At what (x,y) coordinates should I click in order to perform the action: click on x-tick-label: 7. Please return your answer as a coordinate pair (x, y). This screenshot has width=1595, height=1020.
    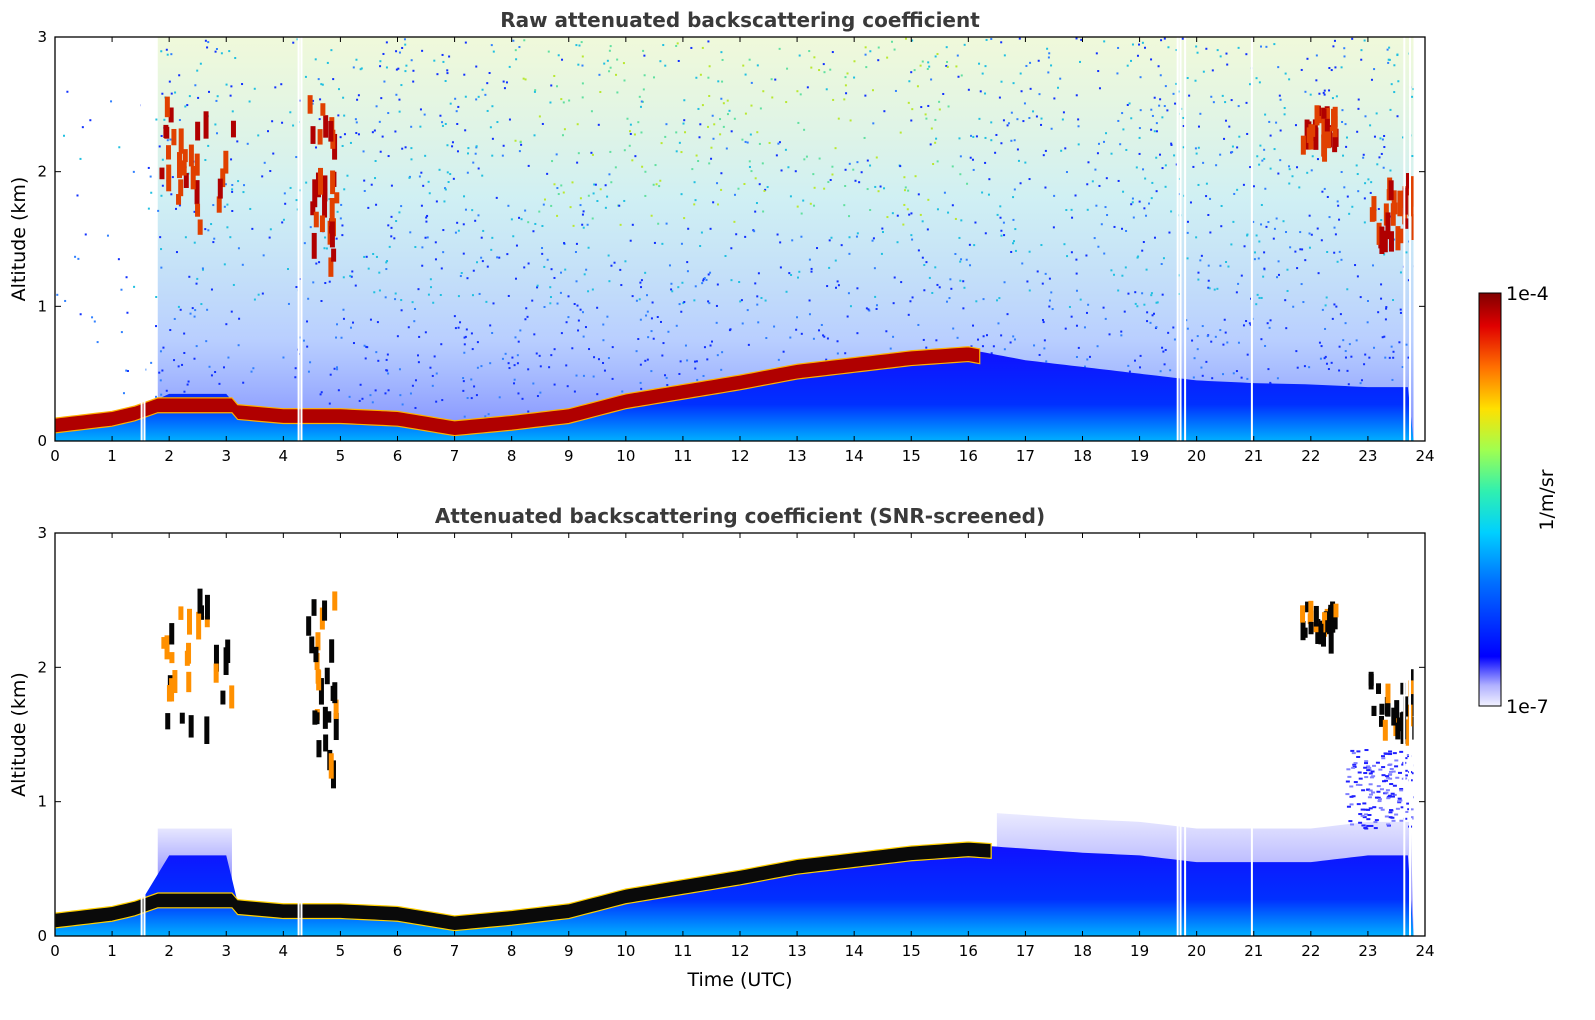
    Looking at the image, I should click on (455, 456).